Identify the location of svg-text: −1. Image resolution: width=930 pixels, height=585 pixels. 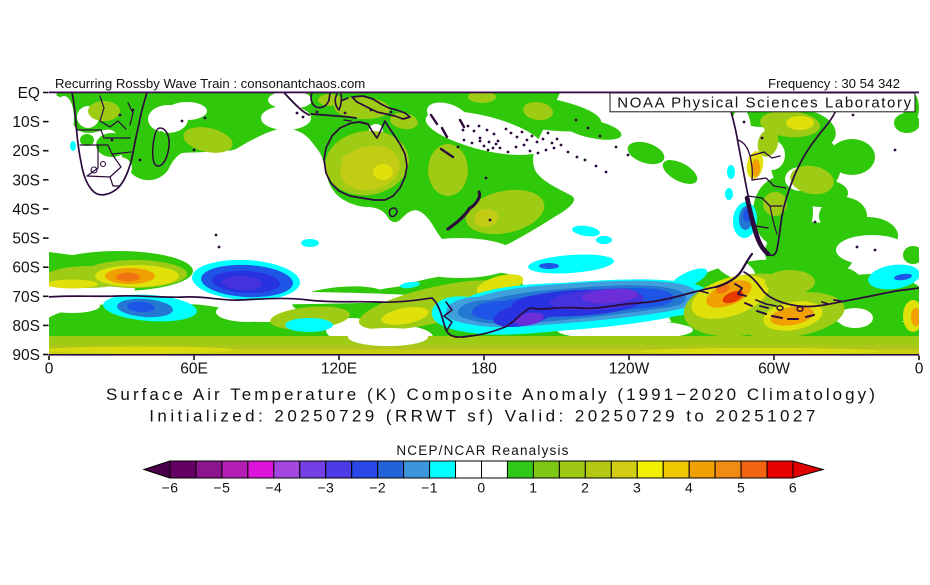
(429, 488).